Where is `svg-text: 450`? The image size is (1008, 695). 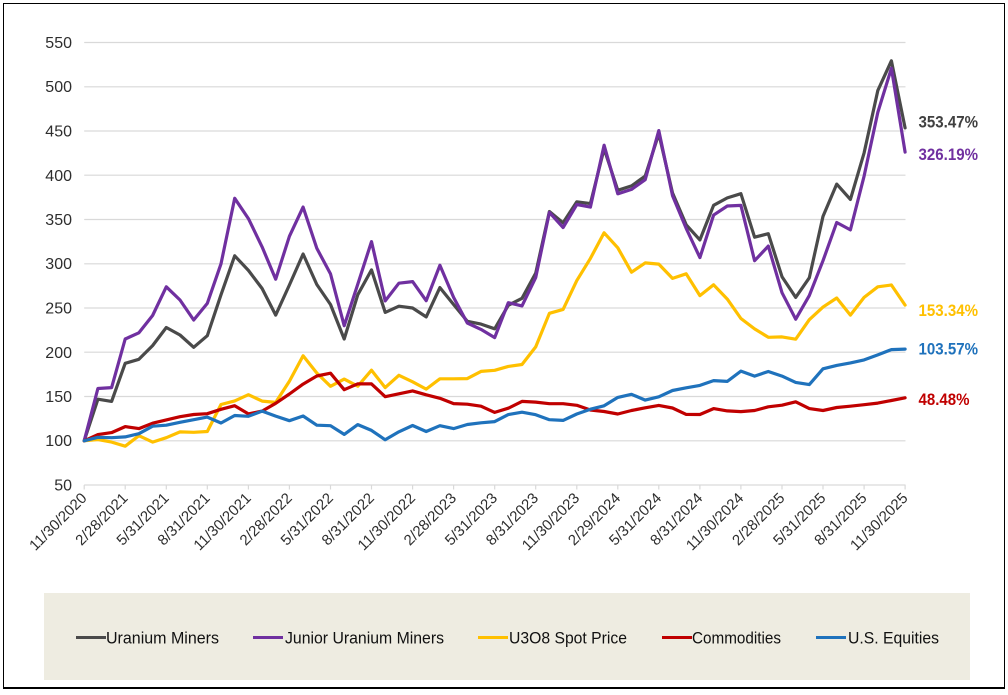 svg-text: 450 is located at coordinates (58, 132).